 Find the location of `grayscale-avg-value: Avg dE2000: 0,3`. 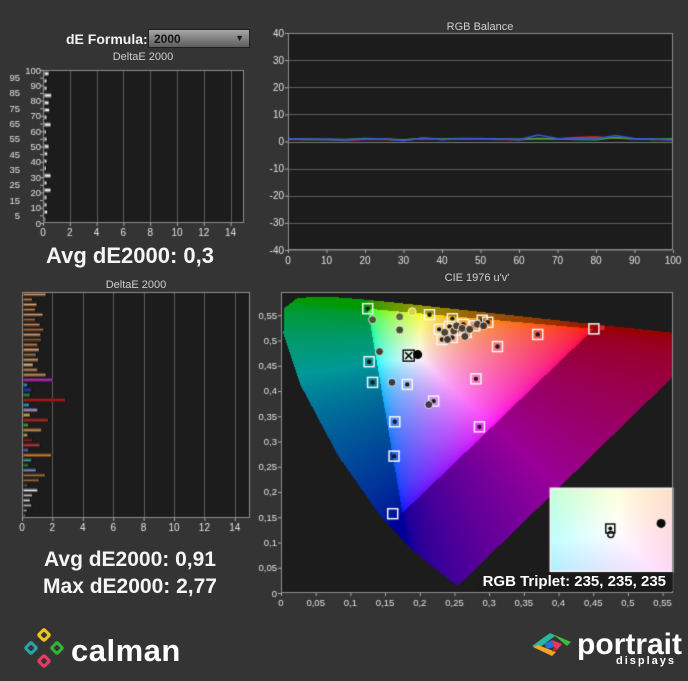

grayscale-avg-value: Avg dE2000: 0,3 is located at coordinates (130, 255).